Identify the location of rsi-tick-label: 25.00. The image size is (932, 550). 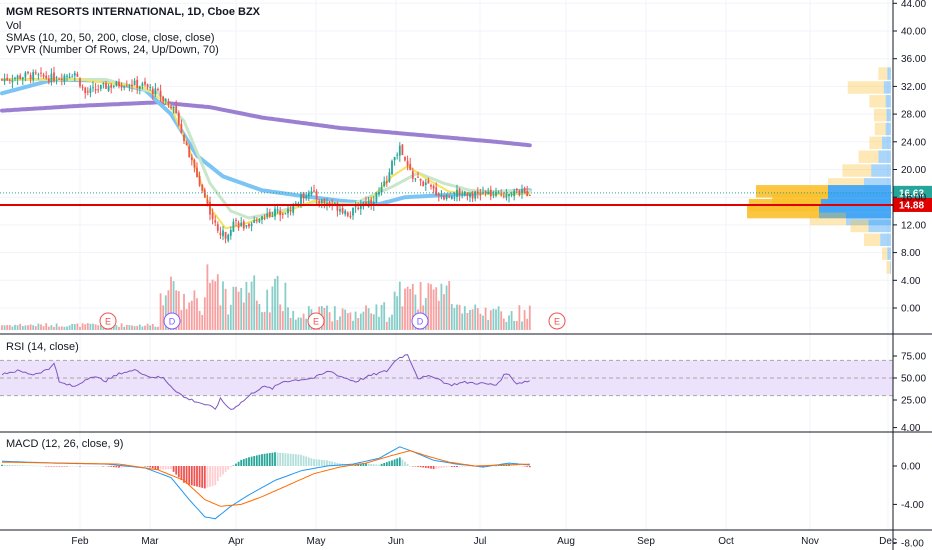
(913, 401).